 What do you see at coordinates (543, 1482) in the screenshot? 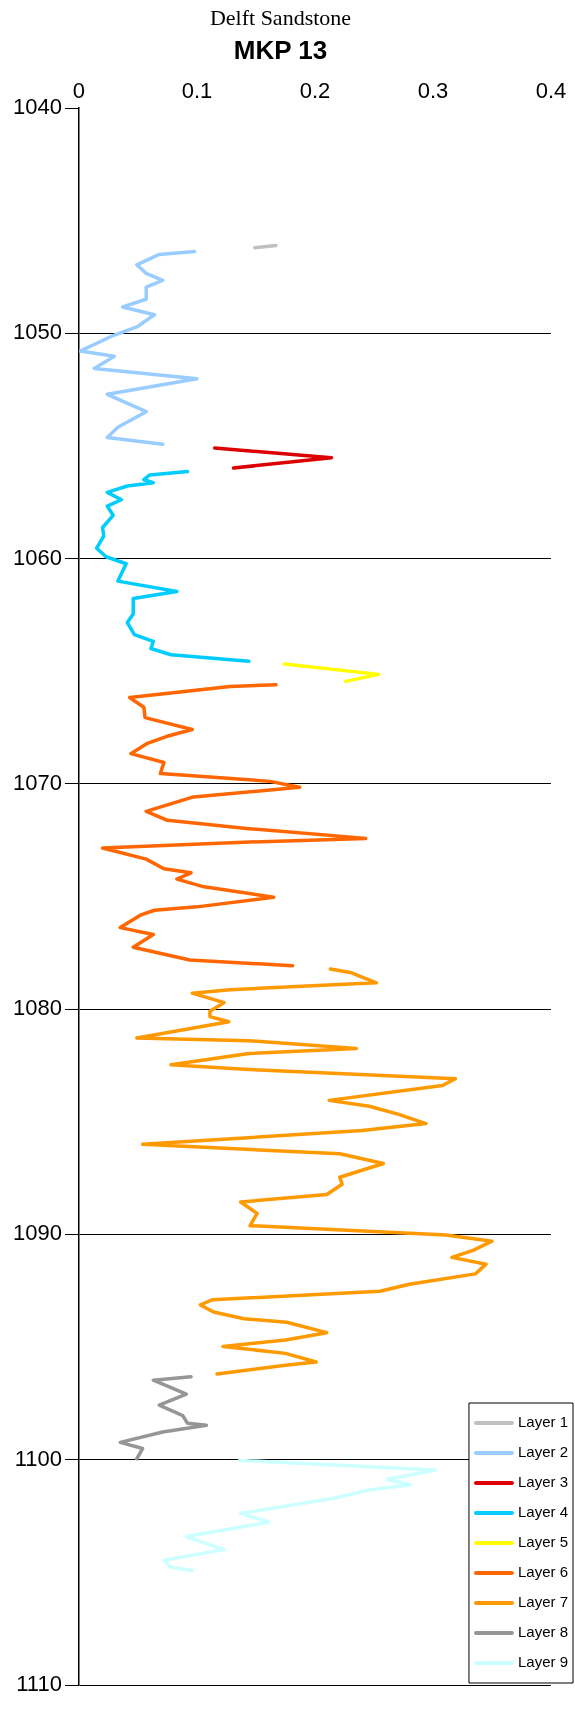
I see `legend-label: Layer 3` at bounding box center [543, 1482].